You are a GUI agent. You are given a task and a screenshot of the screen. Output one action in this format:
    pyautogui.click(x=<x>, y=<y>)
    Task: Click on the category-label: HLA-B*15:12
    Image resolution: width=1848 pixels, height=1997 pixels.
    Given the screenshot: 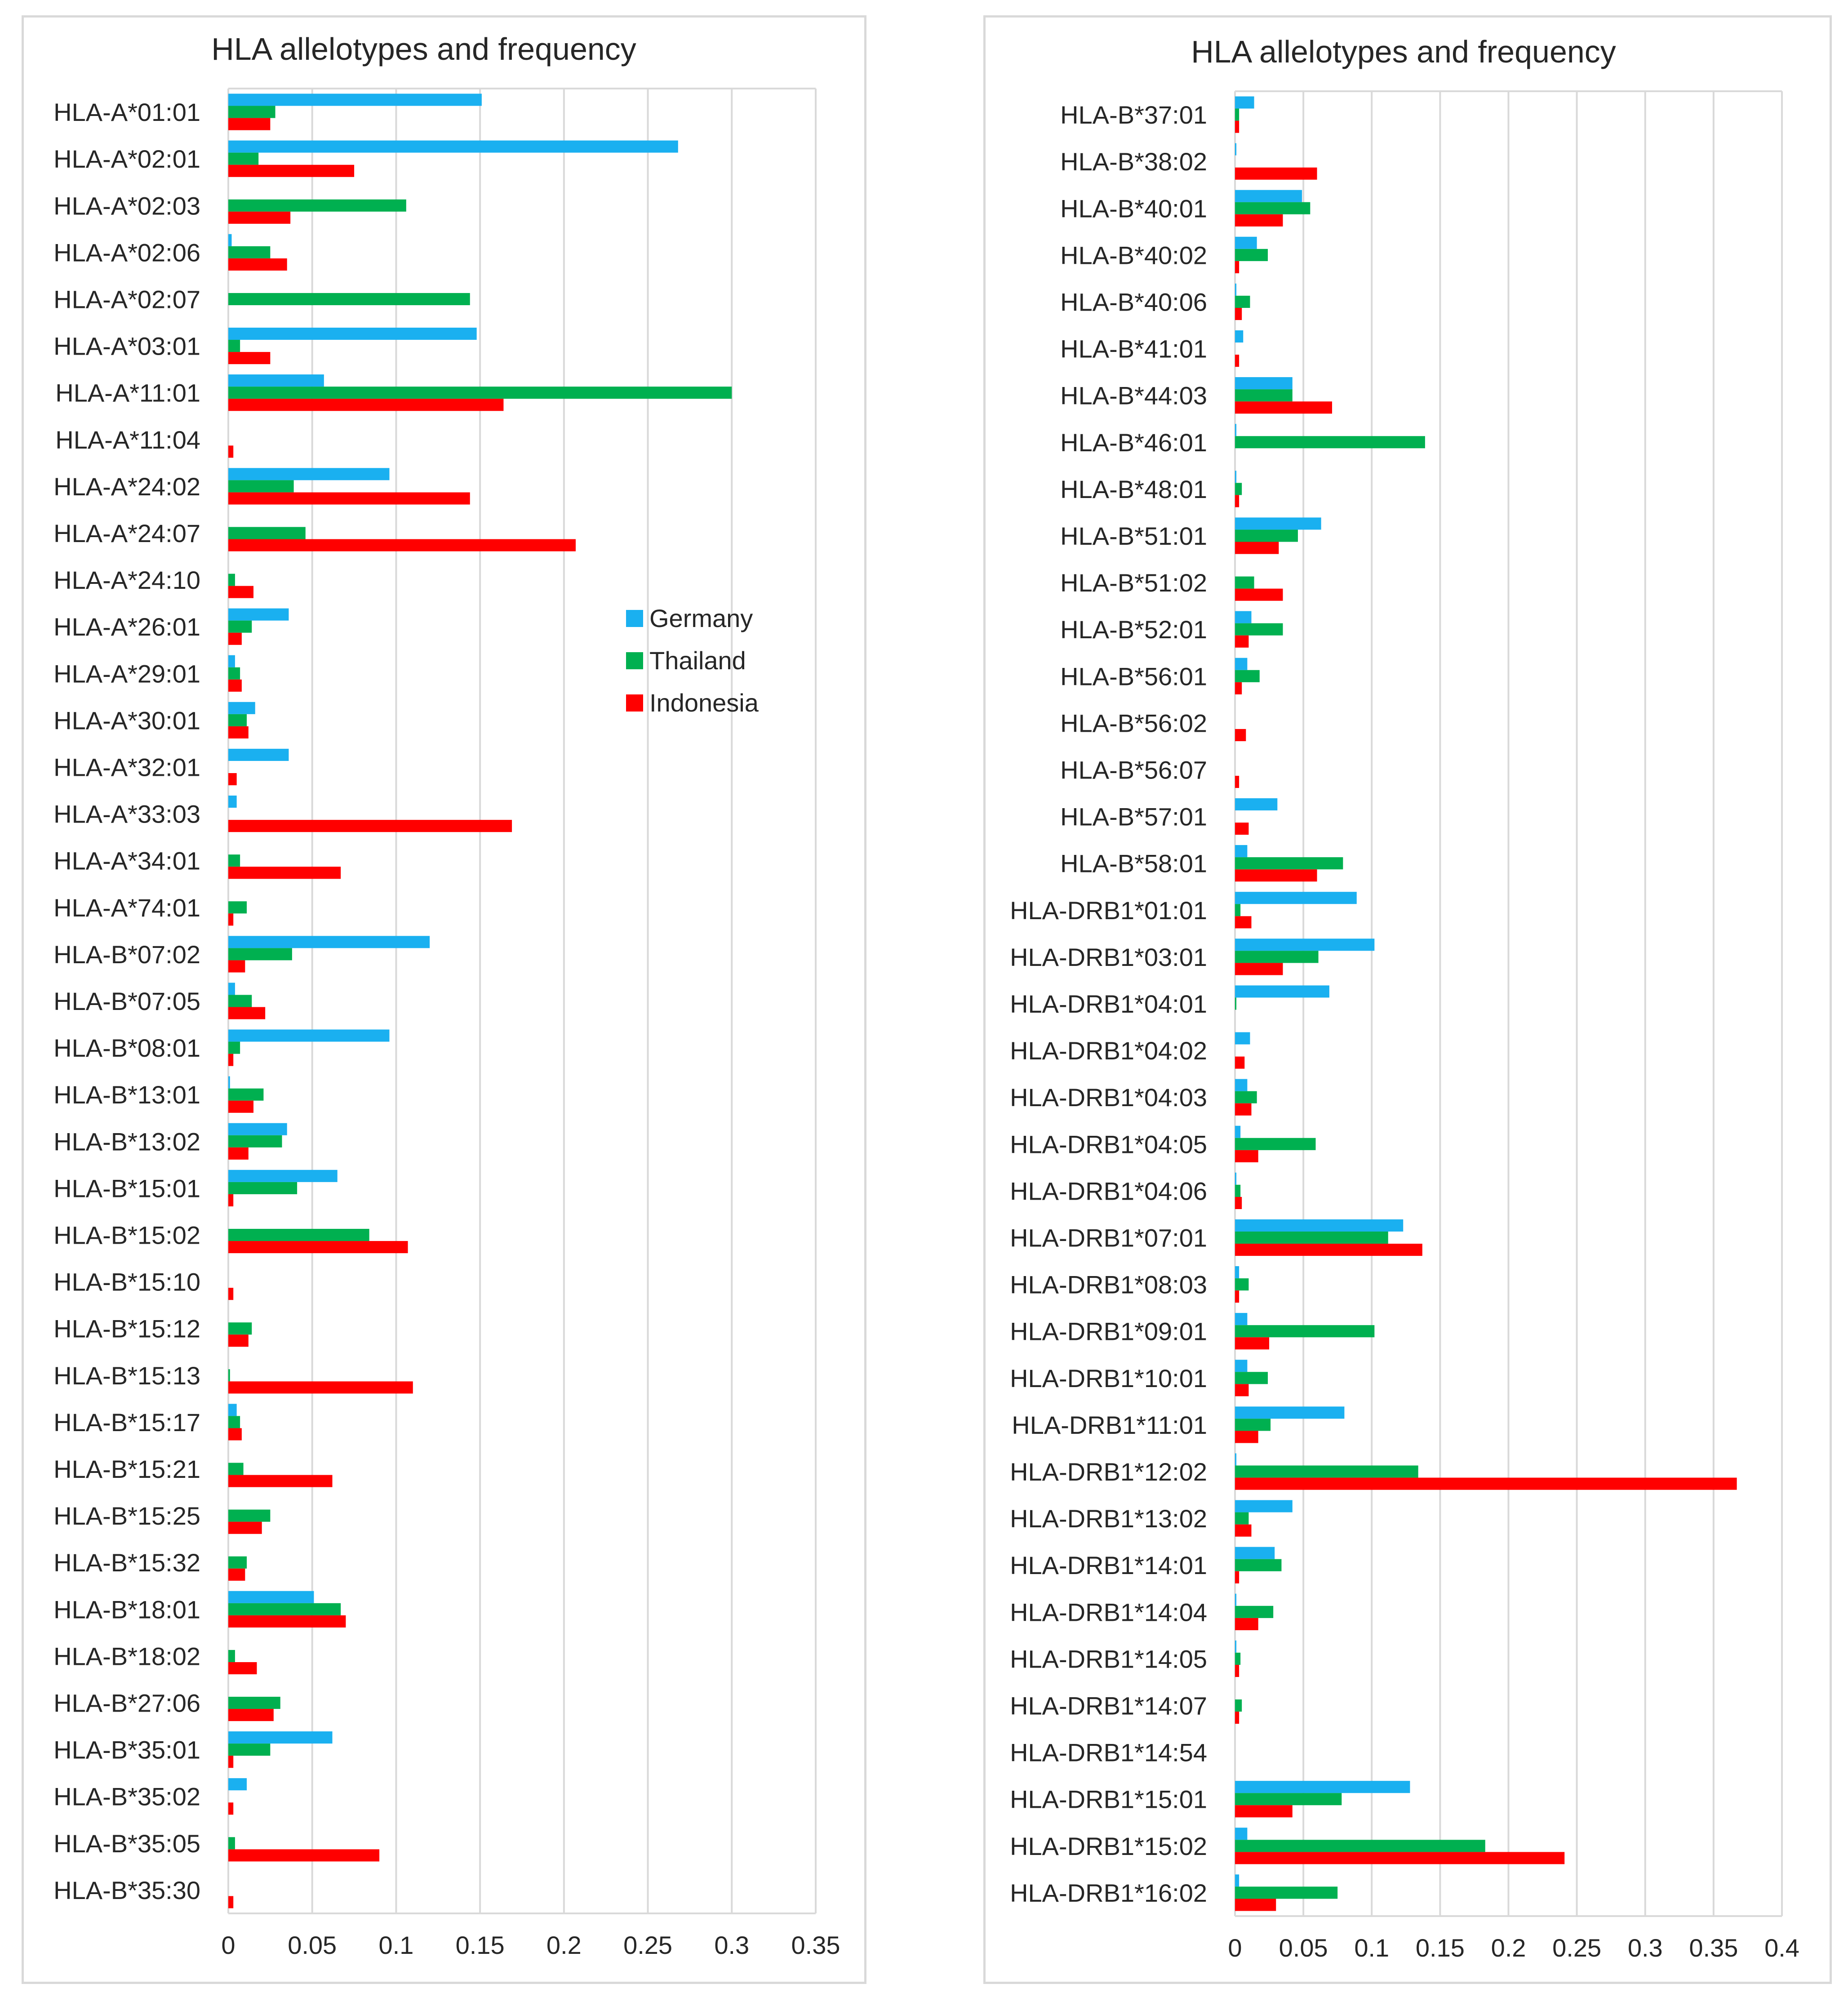 What is the action you would take?
    pyautogui.click(x=126, y=1329)
    